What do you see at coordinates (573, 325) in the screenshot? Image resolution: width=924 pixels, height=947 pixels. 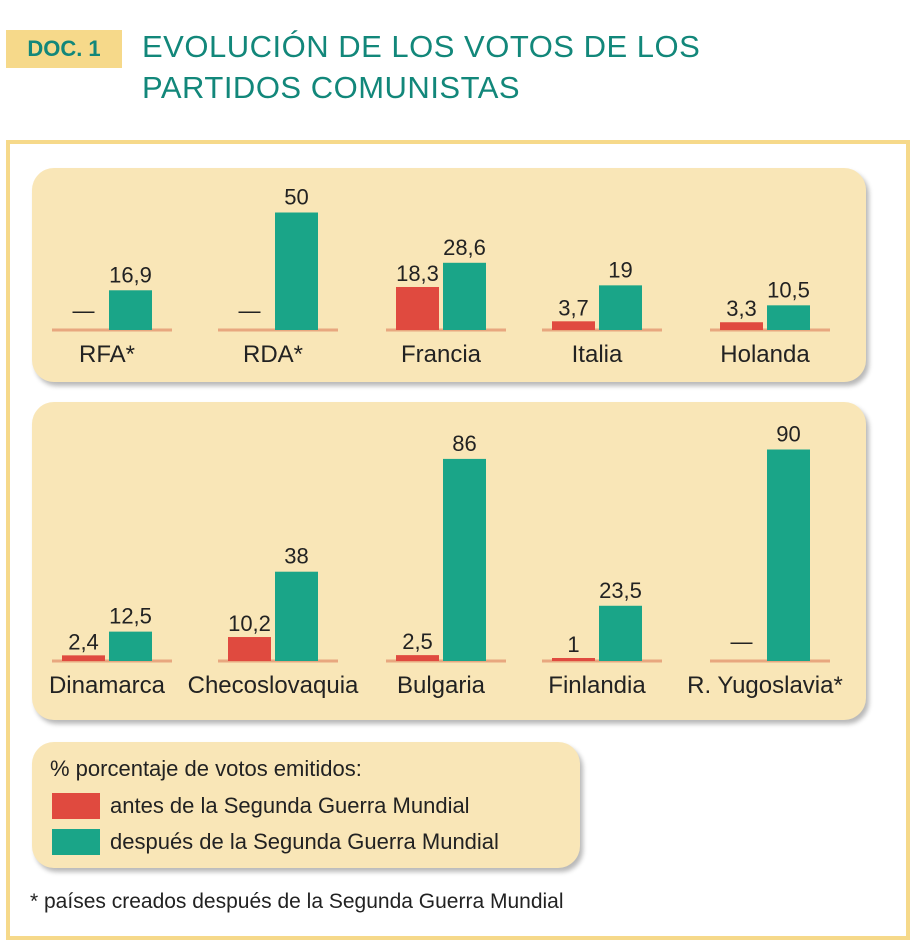 I see `bar-before-italia` at bounding box center [573, 325].